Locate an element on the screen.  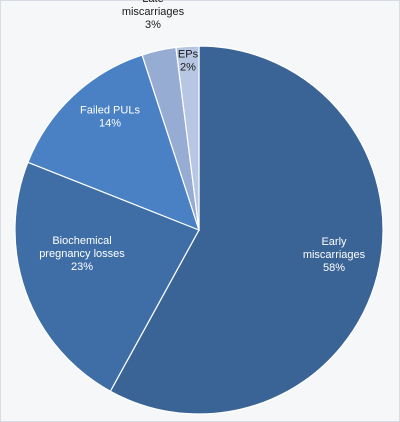
slice-label-early-miscarriages: Early miscarriages 58% is located at coordinates (334, 255).